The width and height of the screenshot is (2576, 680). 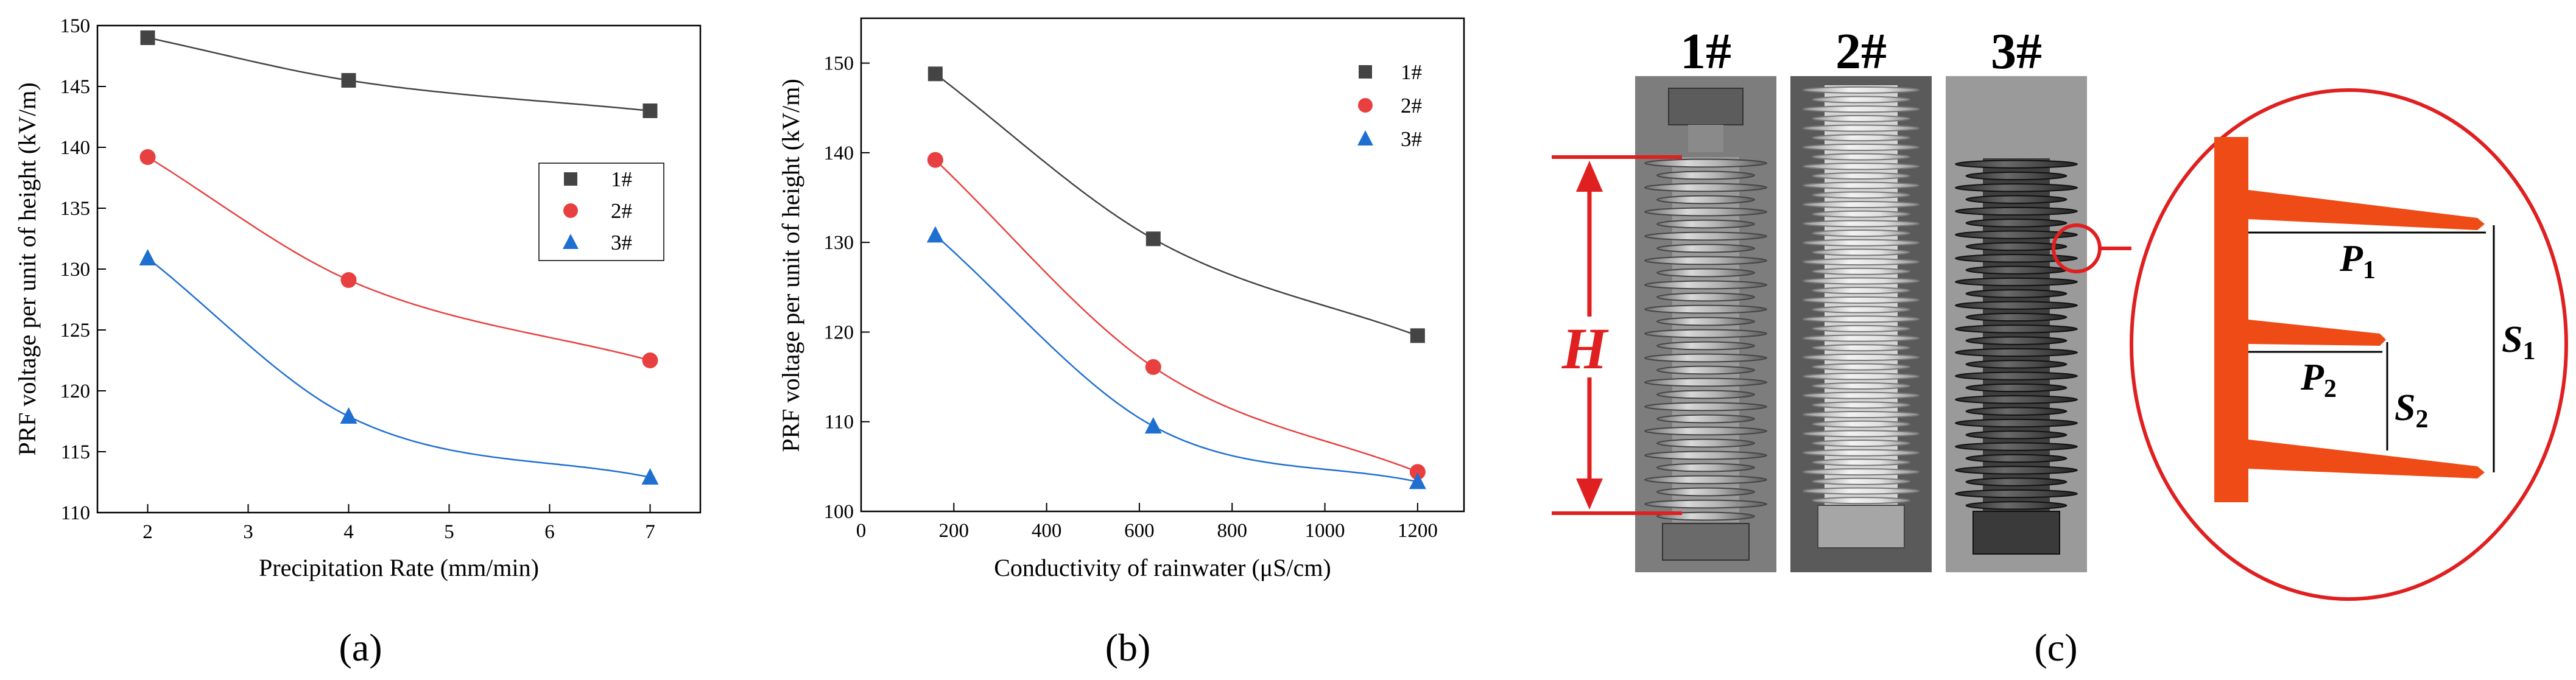 I want to click on insulator-photo-1: 1#, so click(x=1705, y=297).